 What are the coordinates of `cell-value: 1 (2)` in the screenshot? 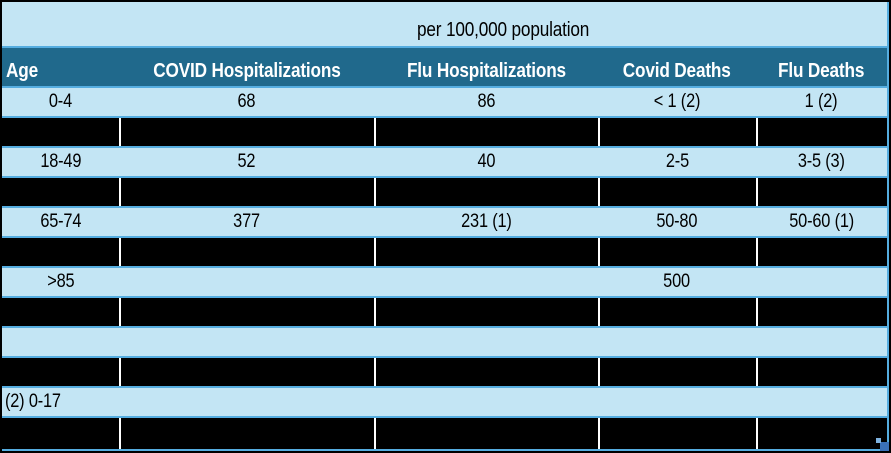 It's located at (821, 101).